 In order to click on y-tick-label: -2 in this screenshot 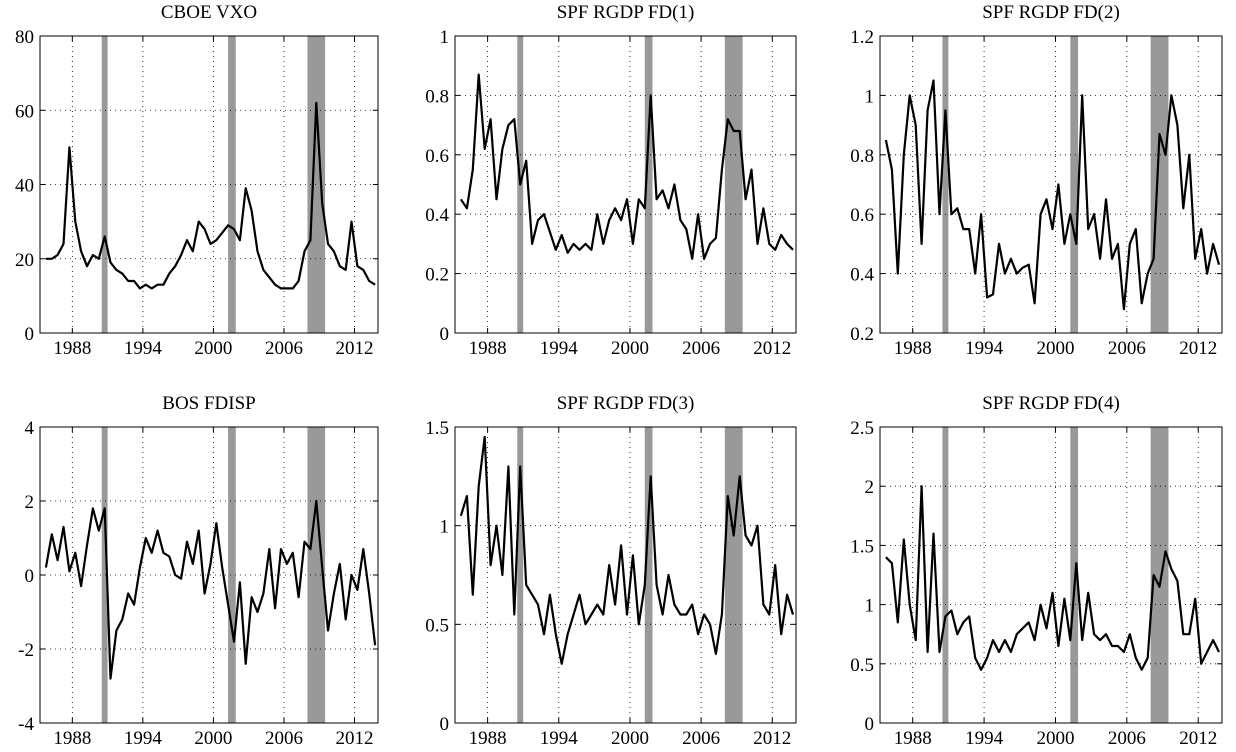, I will do `click(26, 650)`.